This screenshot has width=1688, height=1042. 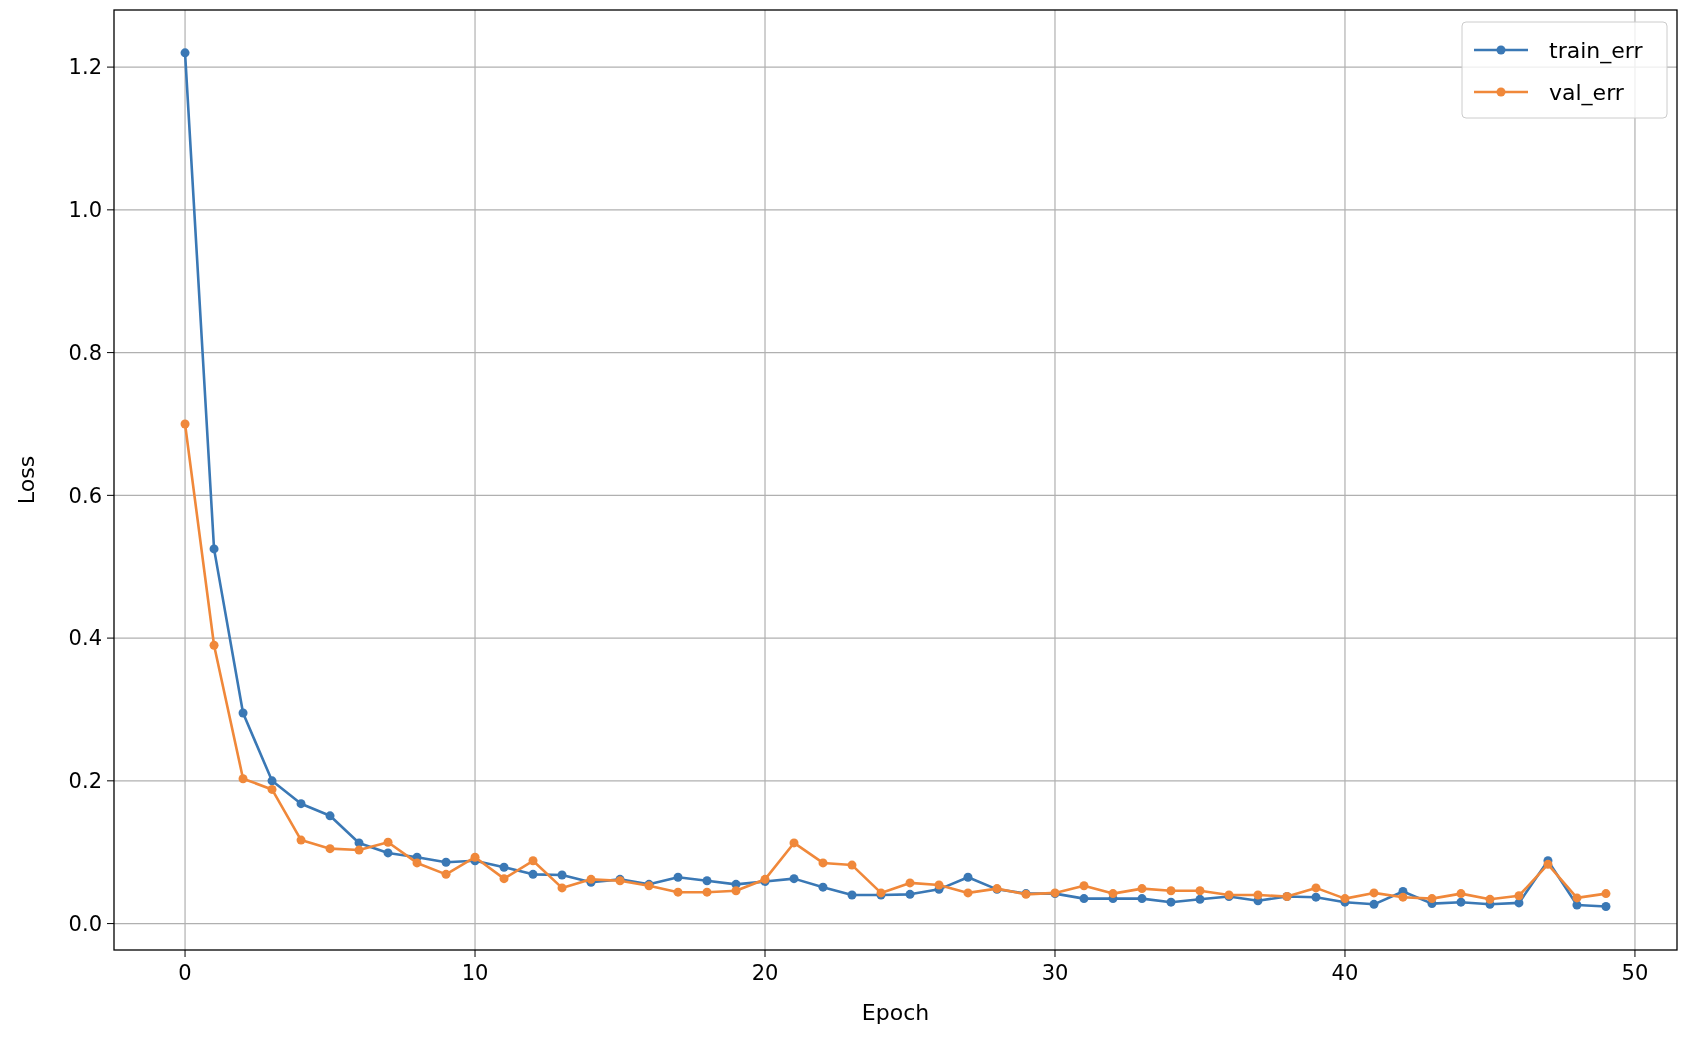 What do you see at coordinates (85, 923) in the screenshot?
I see `y-tick-label: 0.0` at bounding box center [85, 923].